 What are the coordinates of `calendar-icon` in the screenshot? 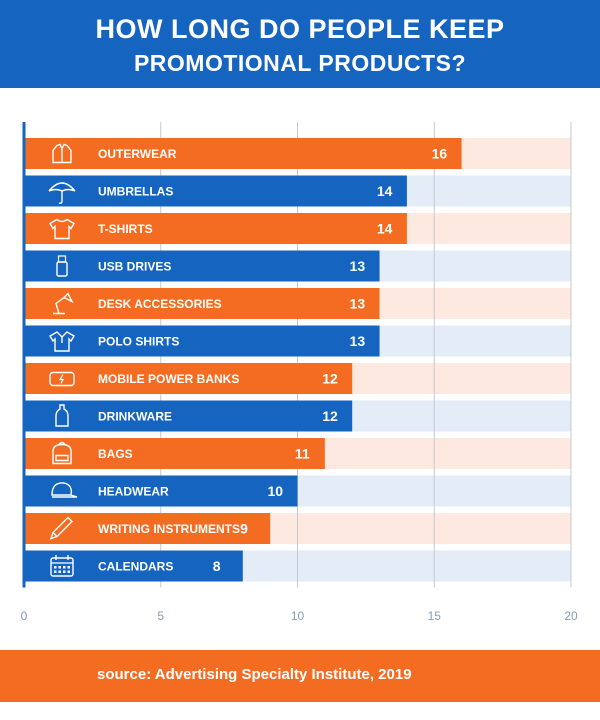 It's located at (62, 566).